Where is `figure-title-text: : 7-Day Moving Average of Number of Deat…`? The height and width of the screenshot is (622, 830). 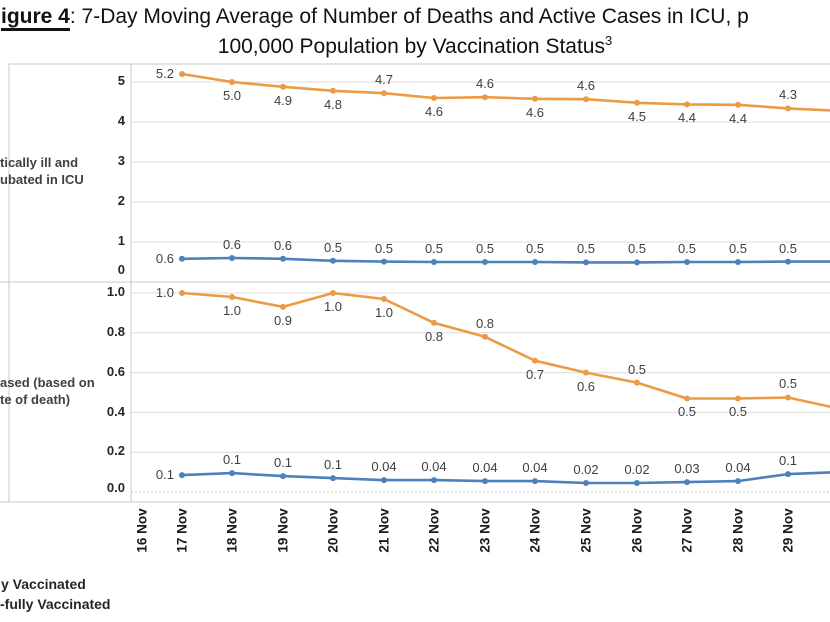 figure-title-text: : 7-Day Moving Average of Number of Deat… is located at coordinates (409, 16).